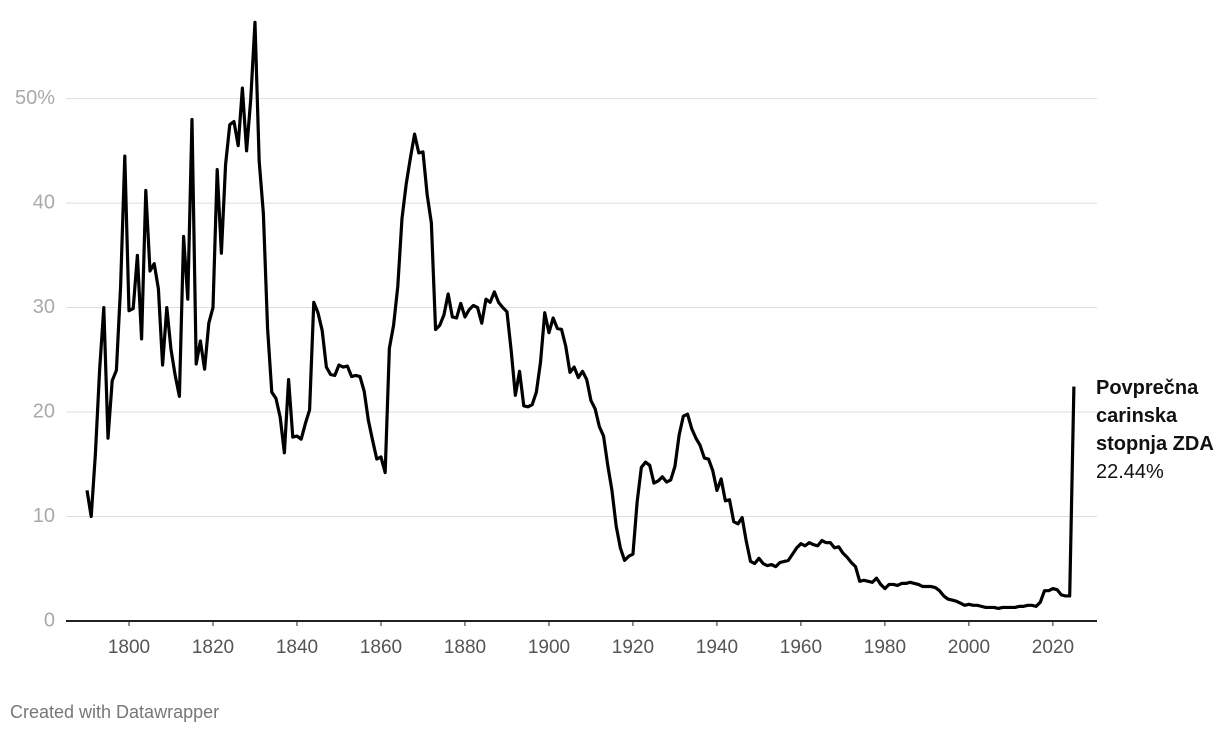 This screenshot has height=738, width=1220. What do you see at coordinates (1155, 416) in the screenshot?
I see `annotation-title: Povprečna carinska stopnja ZDA` at bounding box center [1155, 416].